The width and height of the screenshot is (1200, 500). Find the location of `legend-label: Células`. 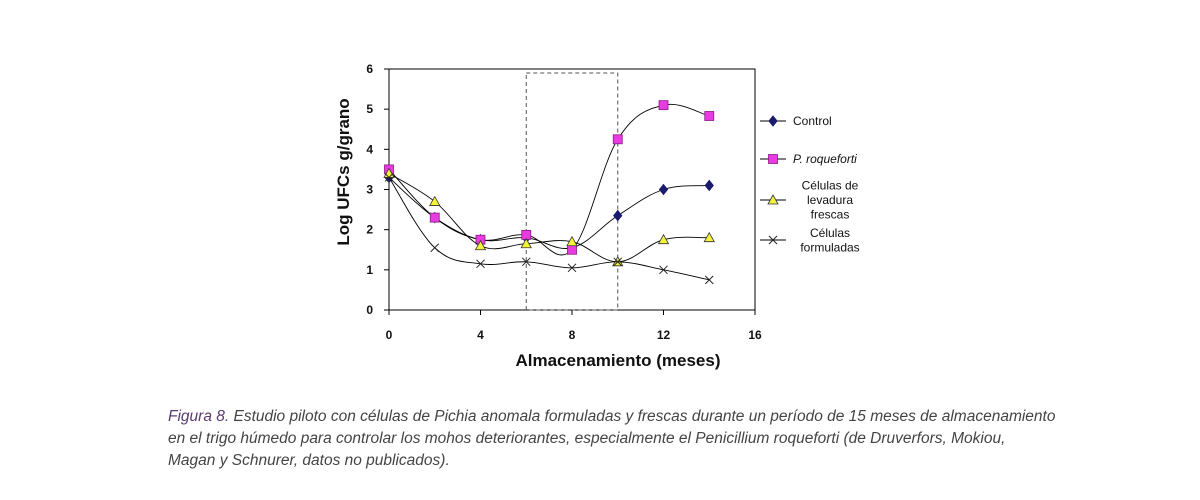

legend-label: Células is located at coordinates (830, 233).